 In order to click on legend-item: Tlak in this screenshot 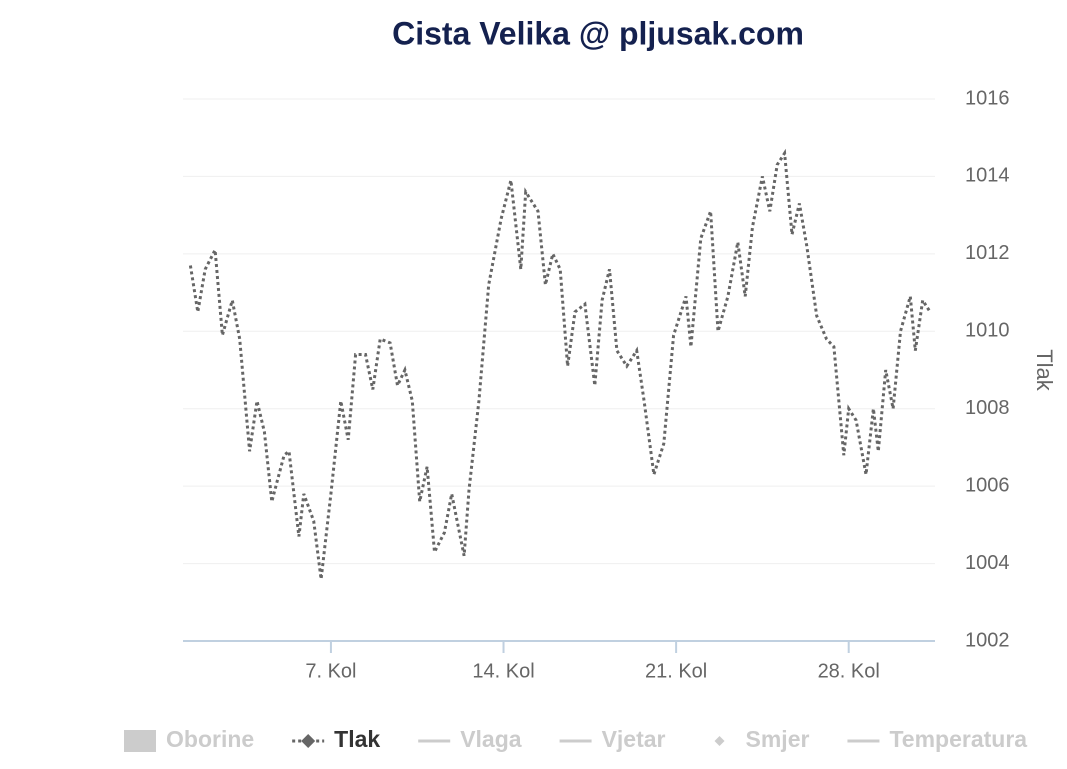, I will do `click(336, 739)`.